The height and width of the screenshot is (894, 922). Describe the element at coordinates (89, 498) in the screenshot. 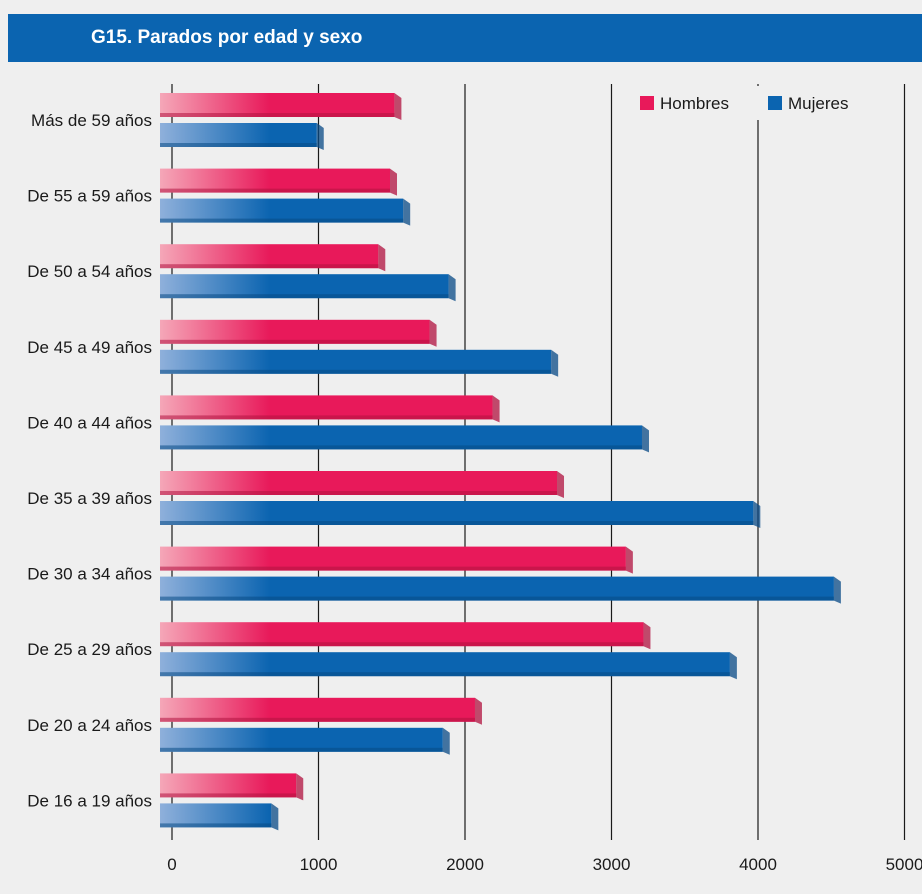

I see `category-label: De 35 a 39 años` at that location.